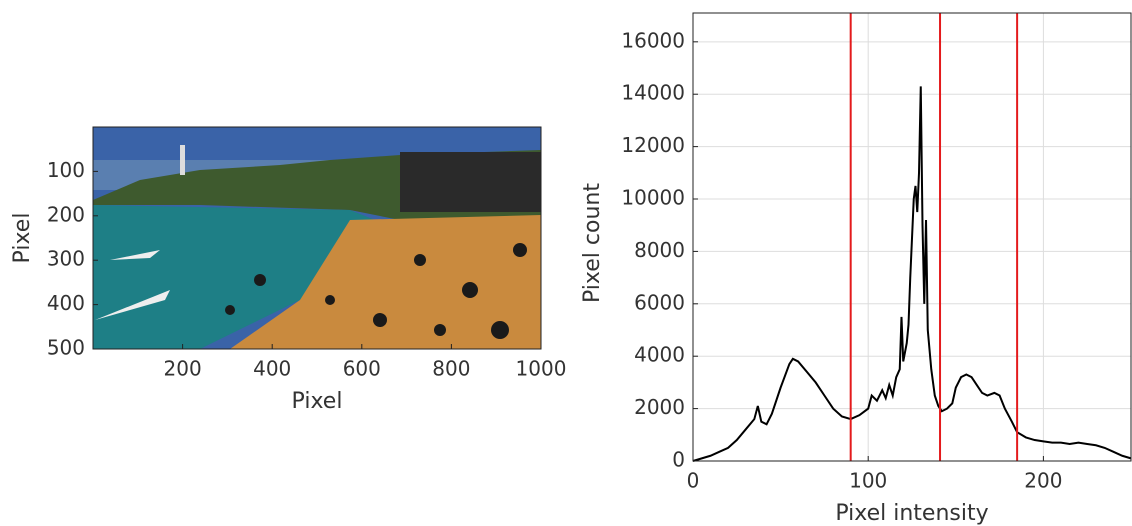  Describe the element at coordinates (66, 259) in the screenshot. I see `y-tick-label: 300` at that location.